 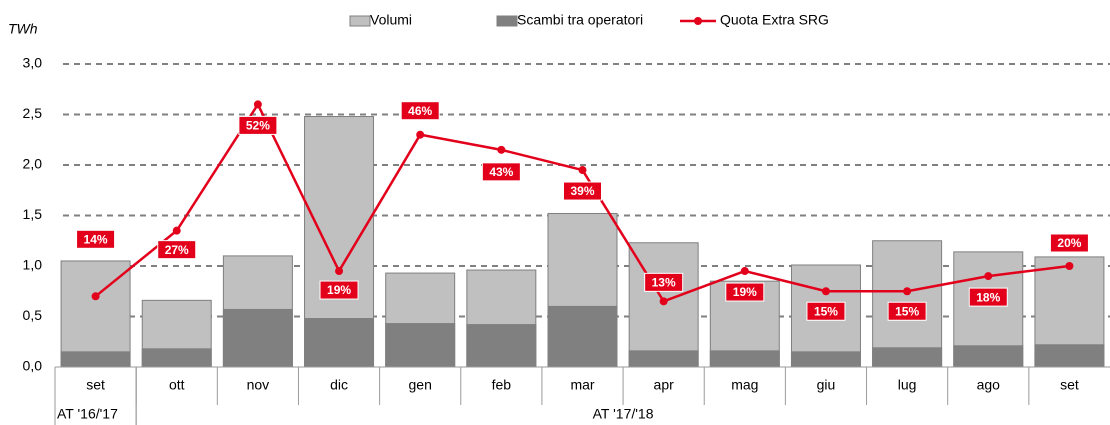 I want to click on x-tick-label: mar, so click(x=582, y=385).